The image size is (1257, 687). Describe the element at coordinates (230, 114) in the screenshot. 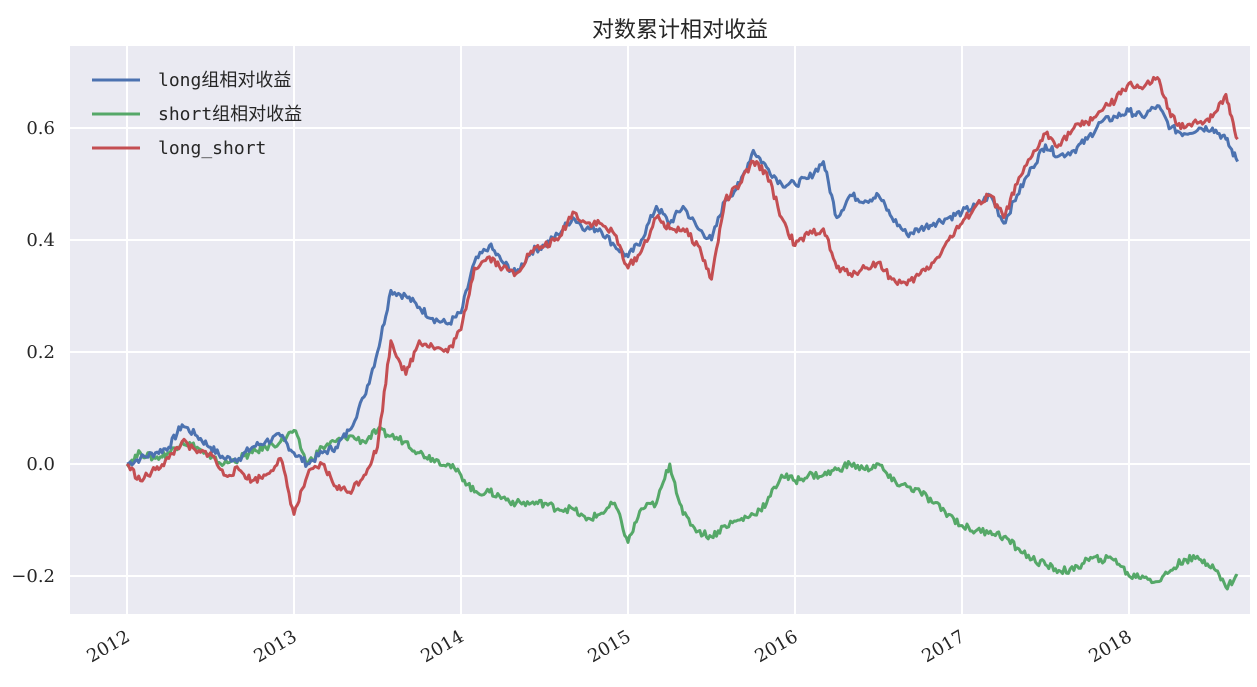

I see `legend-label: short组相对收益` at that location.